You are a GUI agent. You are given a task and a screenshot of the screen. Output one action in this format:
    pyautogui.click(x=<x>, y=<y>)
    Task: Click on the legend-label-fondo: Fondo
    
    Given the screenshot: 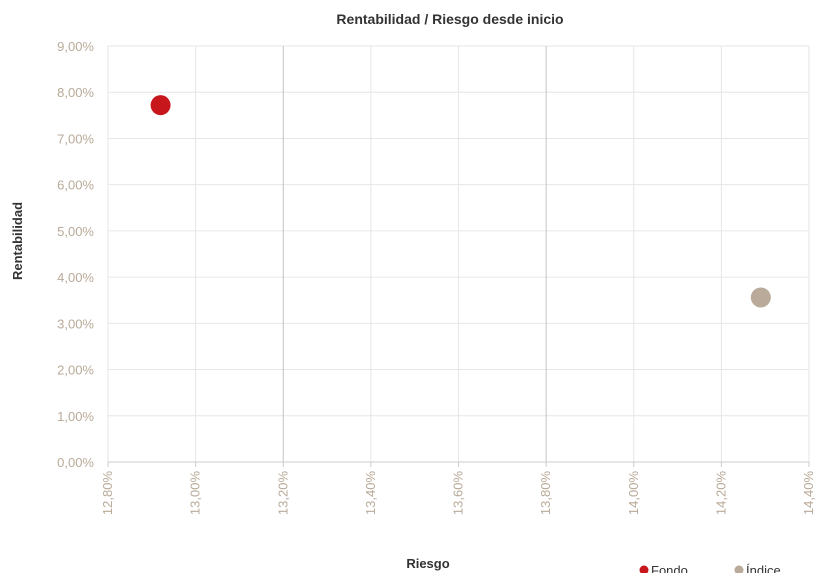 What is the action you would take?
    pyautogui.click(x=669, y=568)
    